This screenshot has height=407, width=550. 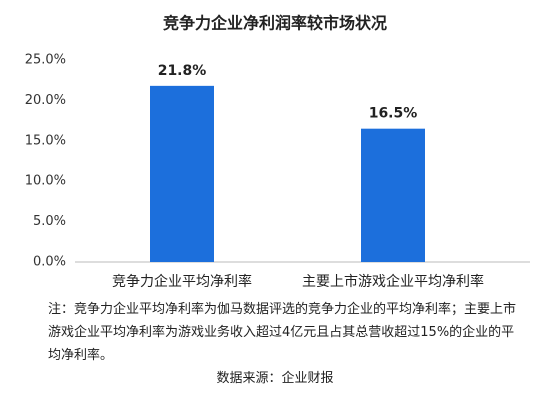 What do you see at coordinates (182, 281) in the screenshot?
I see `x-tick-label: 竞争力企业平均净利率` at bounding box center [182, 281].